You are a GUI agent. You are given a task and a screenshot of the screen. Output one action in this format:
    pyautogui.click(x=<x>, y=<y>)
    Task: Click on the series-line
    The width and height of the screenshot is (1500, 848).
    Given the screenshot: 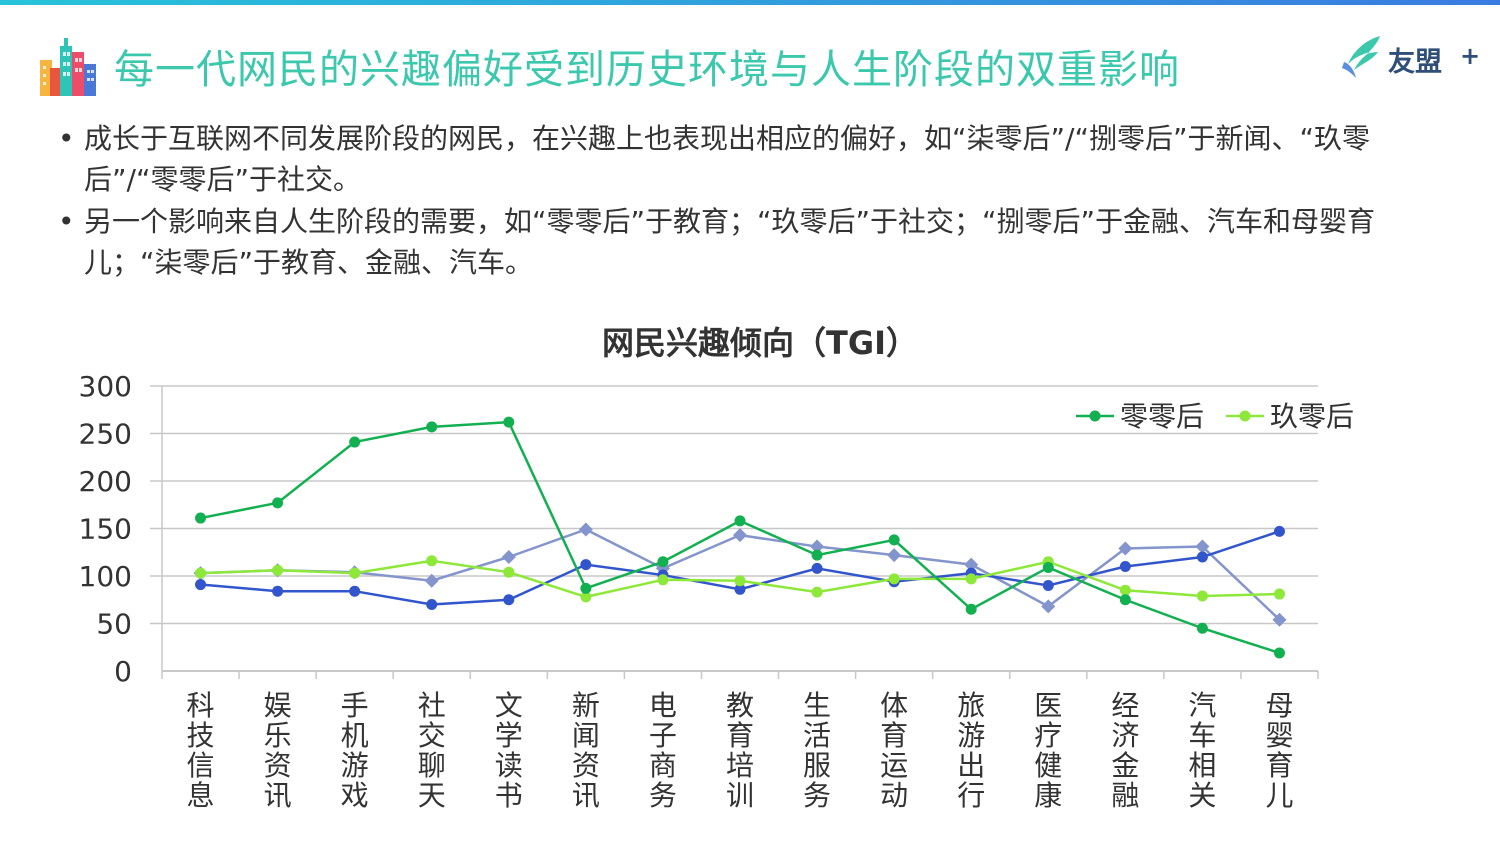 What is the action you would take?
    pyautogui.click(x=740, y=574)
    